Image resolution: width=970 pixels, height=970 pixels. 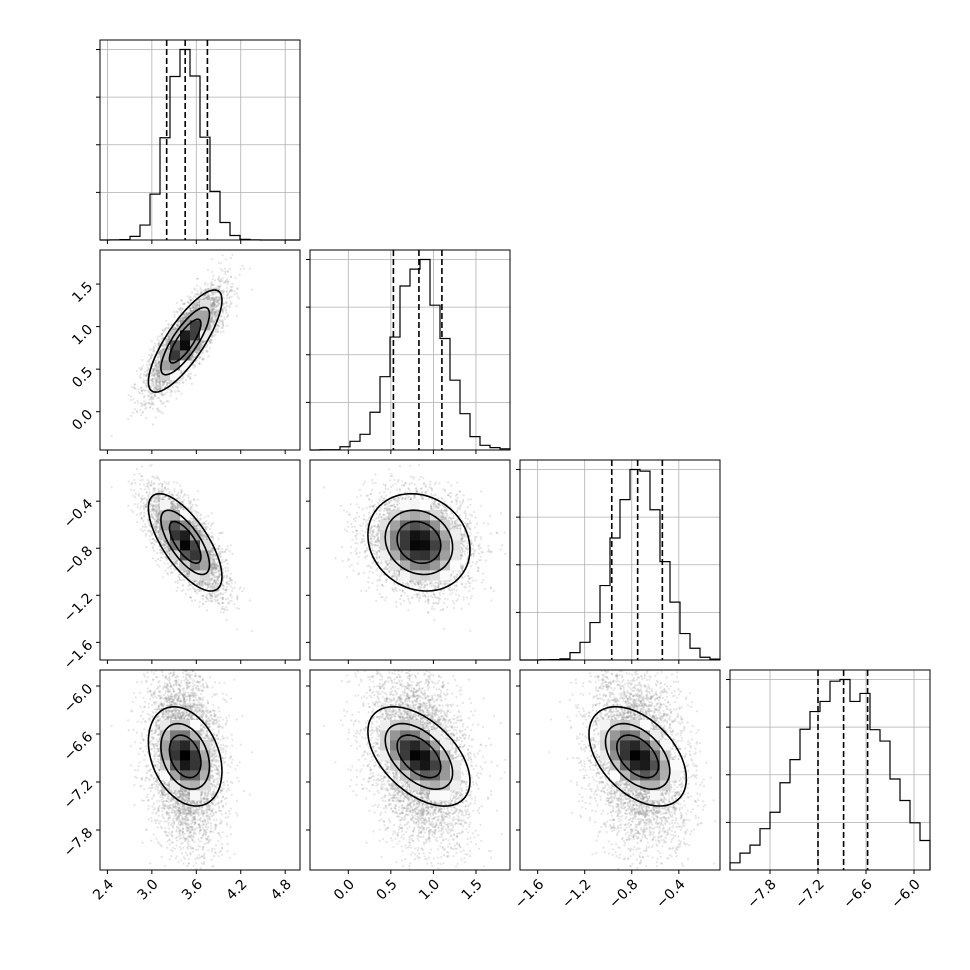 I want to click on panel-content, so click(x=182, y=345).